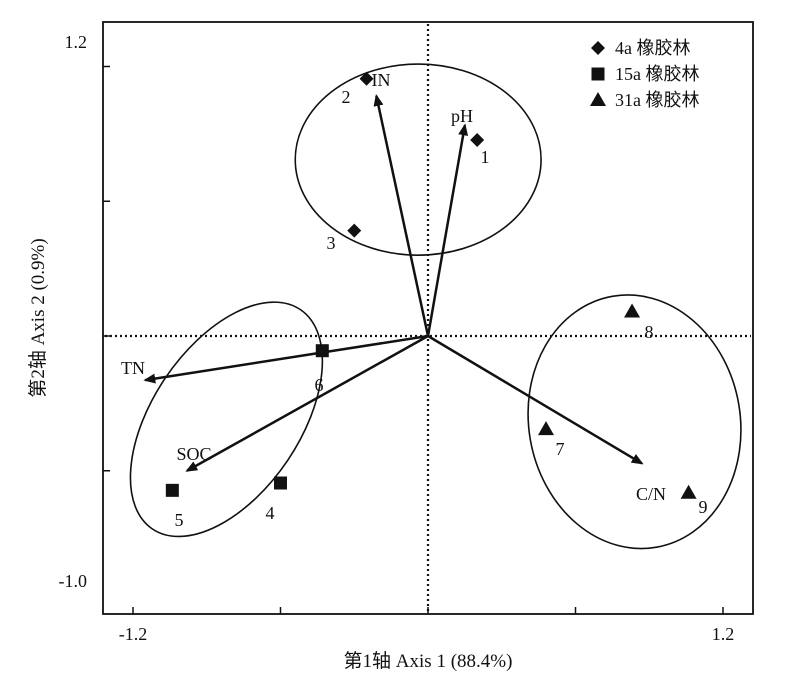 The image size is (800, 688). I want to click on vector-arrow-c-n, so click(535, 399).